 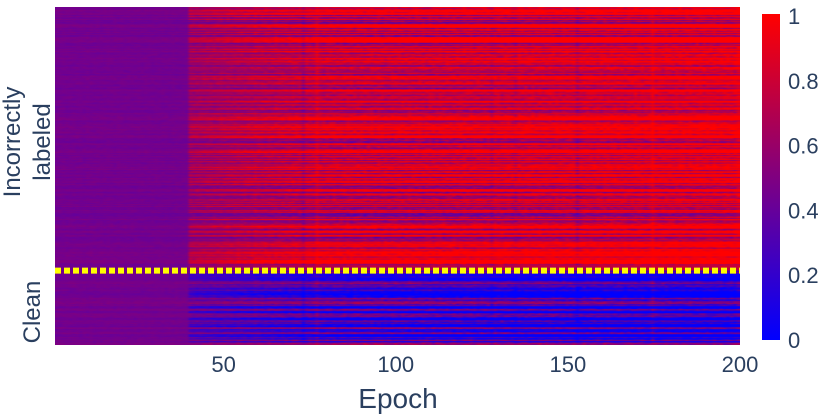 What do you see at coordinates (803, 146) in the screenshot?
I see `colorbar-tick-label: 0.6` at bounding box center [803, 146].